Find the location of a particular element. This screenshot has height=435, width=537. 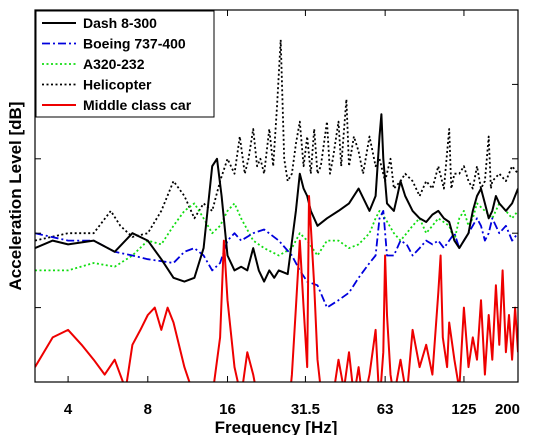

legend-label-a320-232: A320-232 is located at coordinates (114, 64).